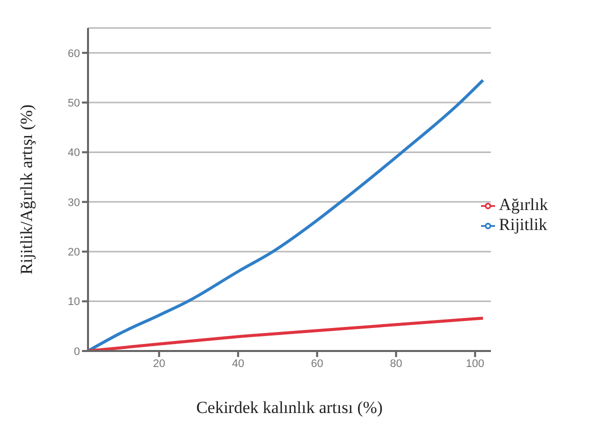  I want to click on y-tick-label: 20, so click(74, 252).